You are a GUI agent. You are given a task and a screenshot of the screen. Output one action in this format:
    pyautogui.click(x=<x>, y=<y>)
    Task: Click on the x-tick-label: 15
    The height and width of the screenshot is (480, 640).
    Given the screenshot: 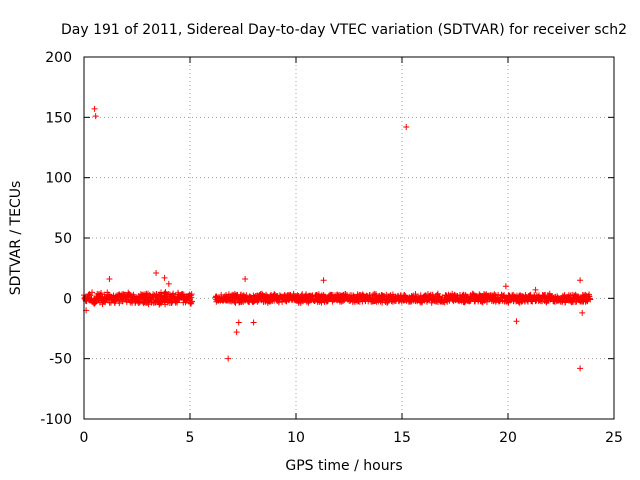 What is the action you would take?
    pyautogui.click(x=402, y=438)
    